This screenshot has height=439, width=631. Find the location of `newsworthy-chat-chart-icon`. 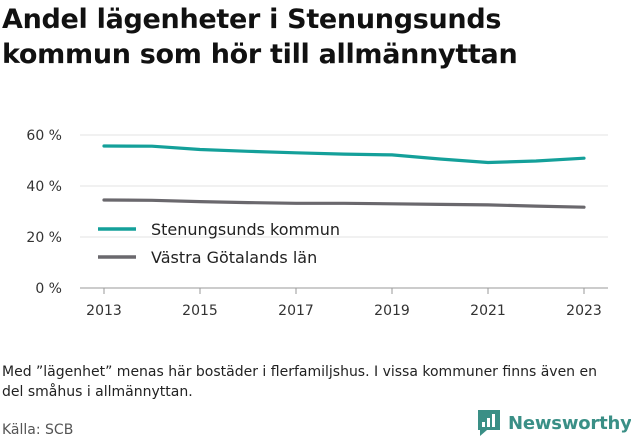

newsworthy-chat-chart-icon is located at coordinates (489, 423).